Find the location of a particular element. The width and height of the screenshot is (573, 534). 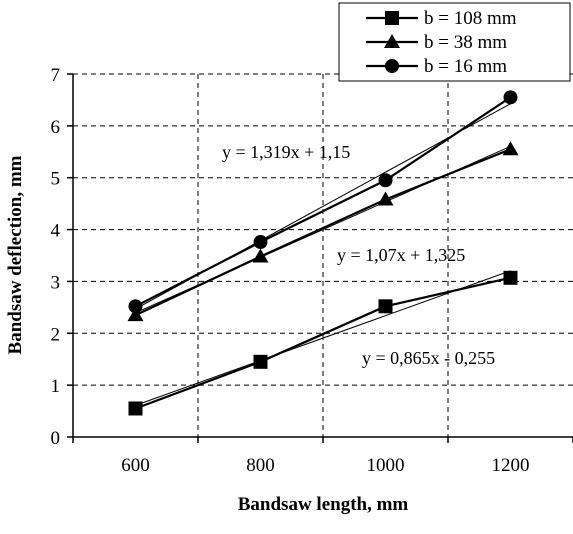

trend-label-b16: y = 1,319x + 1,15 is located at coordinates (286, 152).